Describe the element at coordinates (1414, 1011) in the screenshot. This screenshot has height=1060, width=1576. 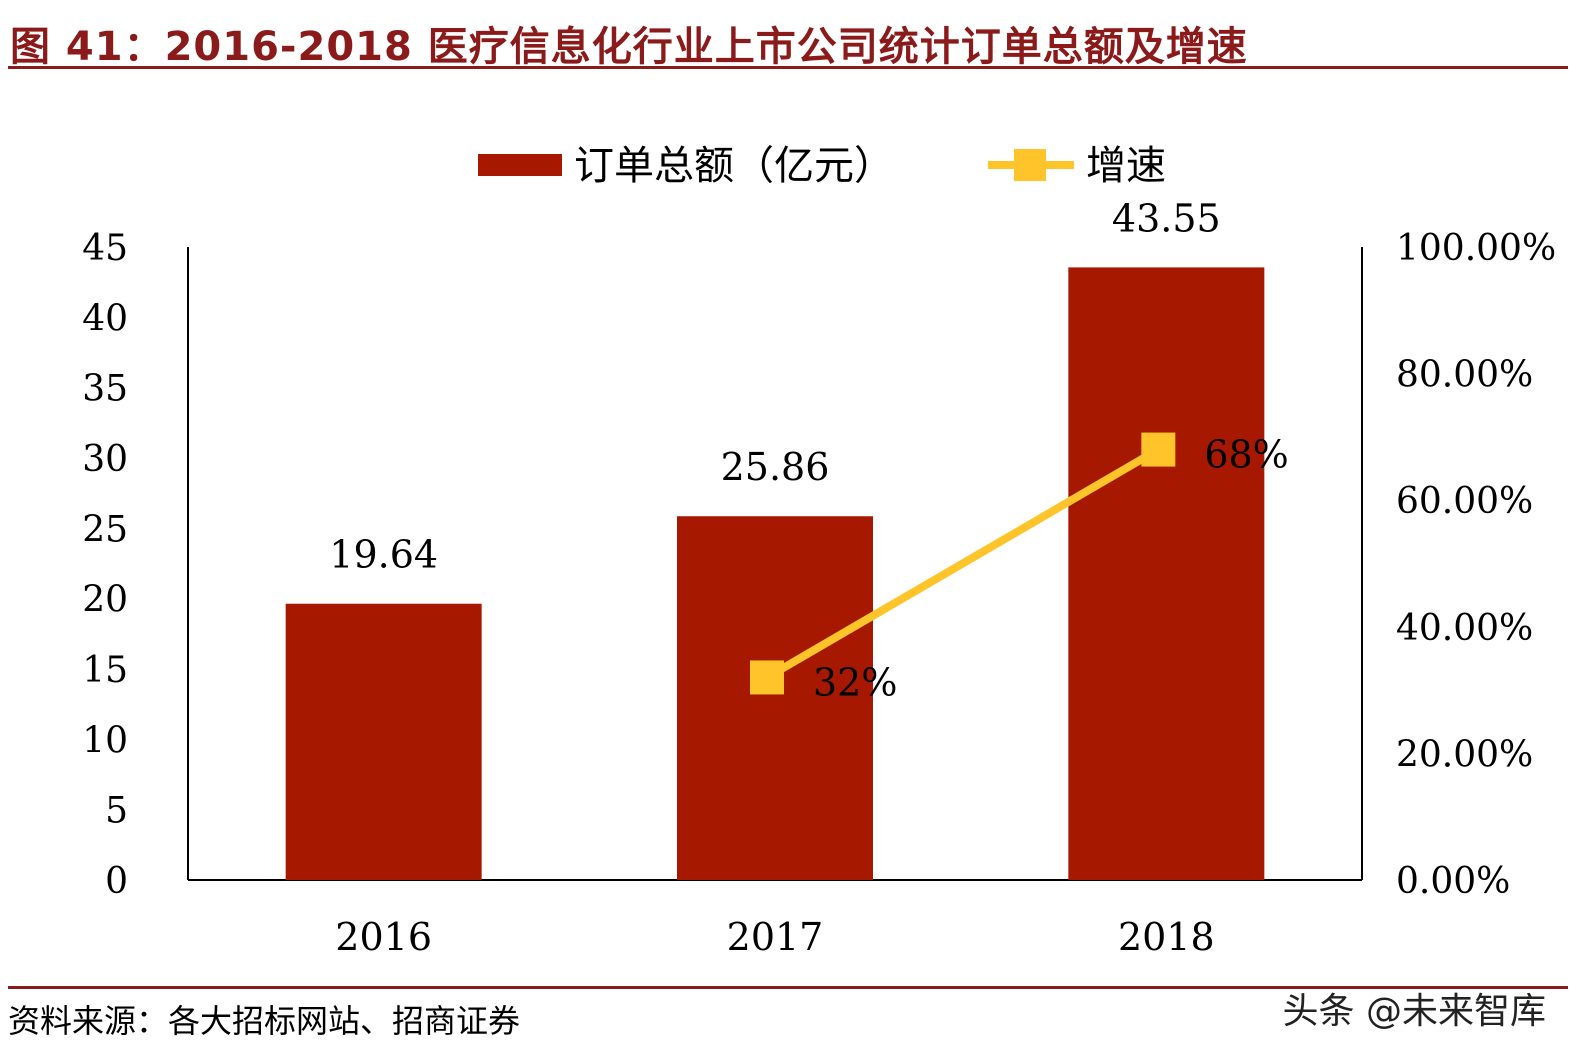
I see `watermark: 头条 @未来智库` at that location.